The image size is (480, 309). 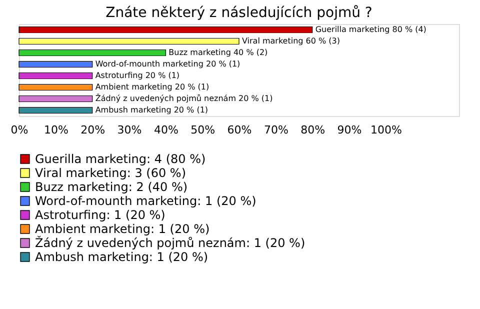 What do you see at coordinates (239, 130) in the screenshot?
I see `x-tick-label: 60%` at bounding box center [239, 130].